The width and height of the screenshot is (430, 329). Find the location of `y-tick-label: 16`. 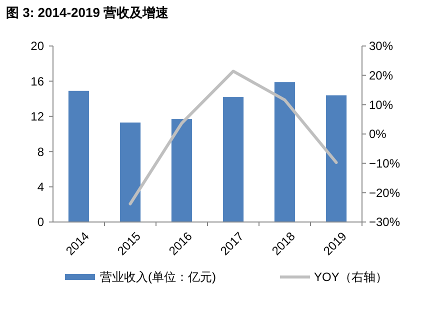

y-tick-label: 16 is located at coordinates (37, 81).